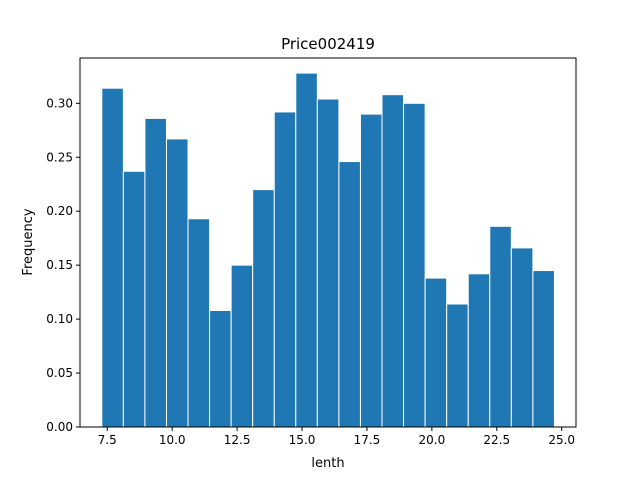 This screenshot has width=640, height=480. Describe the element at coordinates (561, 440) in the screenshot. I see `x-tick-label-8: 25.0` at that location.